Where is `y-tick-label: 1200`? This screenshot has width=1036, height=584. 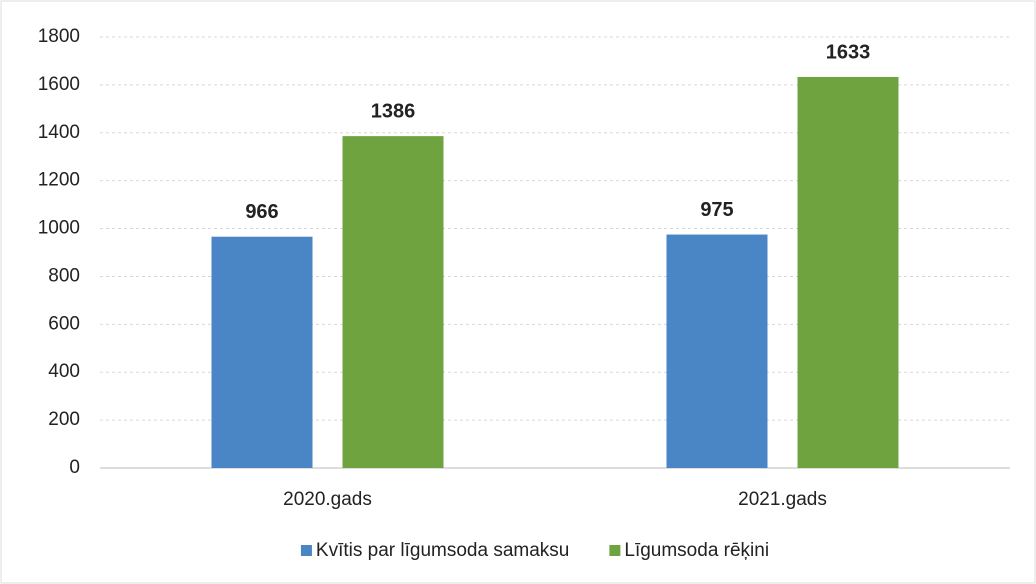 y-tick-label: 1200 is located at coordinates (59, 180).